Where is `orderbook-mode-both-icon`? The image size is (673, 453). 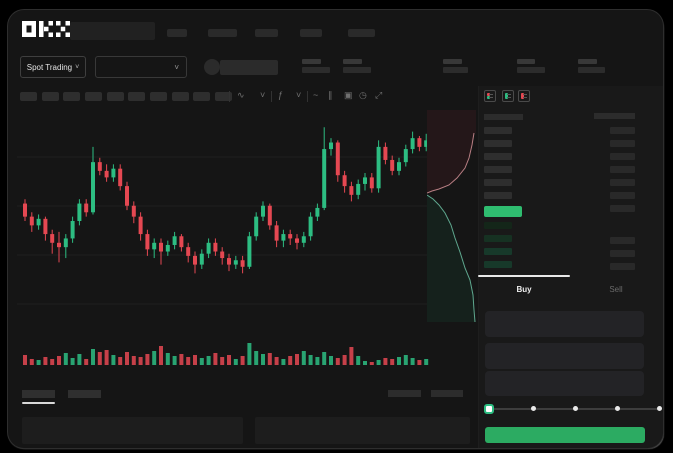
orderbook-mode-both-icon is located at coordinates (490, 96).